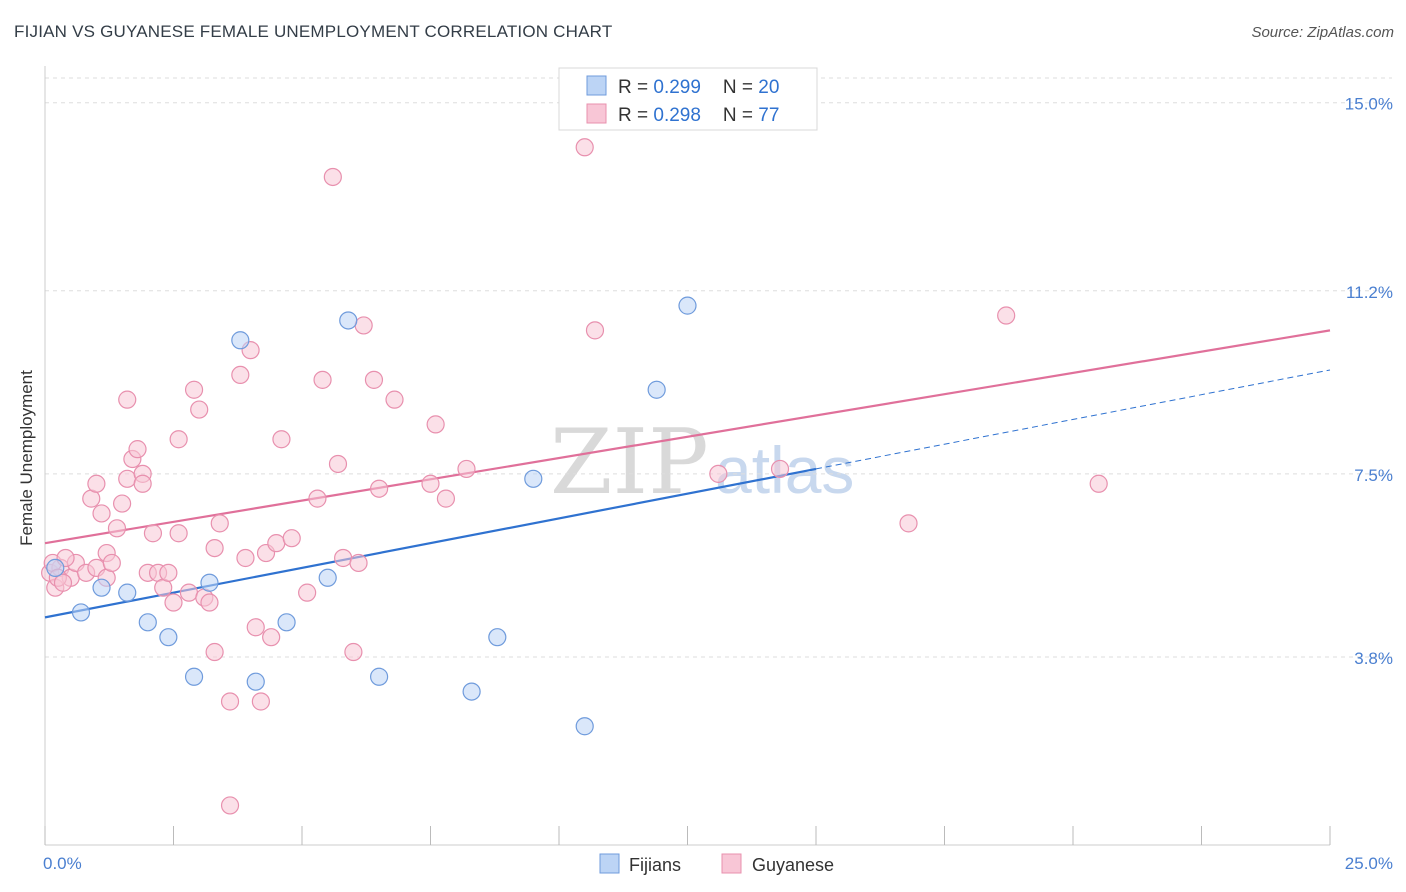 The width and height of the screenshot is (1406, 892). Describe the element at coordinates (677, 115) in the screenshot. I see `legend-r-value: 0.298` at that location.